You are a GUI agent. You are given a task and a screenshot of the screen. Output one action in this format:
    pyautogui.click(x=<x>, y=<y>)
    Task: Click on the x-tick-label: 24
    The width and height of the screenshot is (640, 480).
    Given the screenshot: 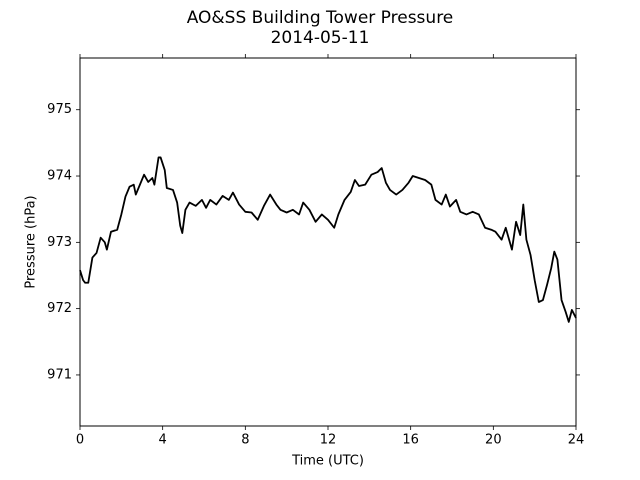 What is the action you would take?
    pyautogui.click(x=576, y=440)
    